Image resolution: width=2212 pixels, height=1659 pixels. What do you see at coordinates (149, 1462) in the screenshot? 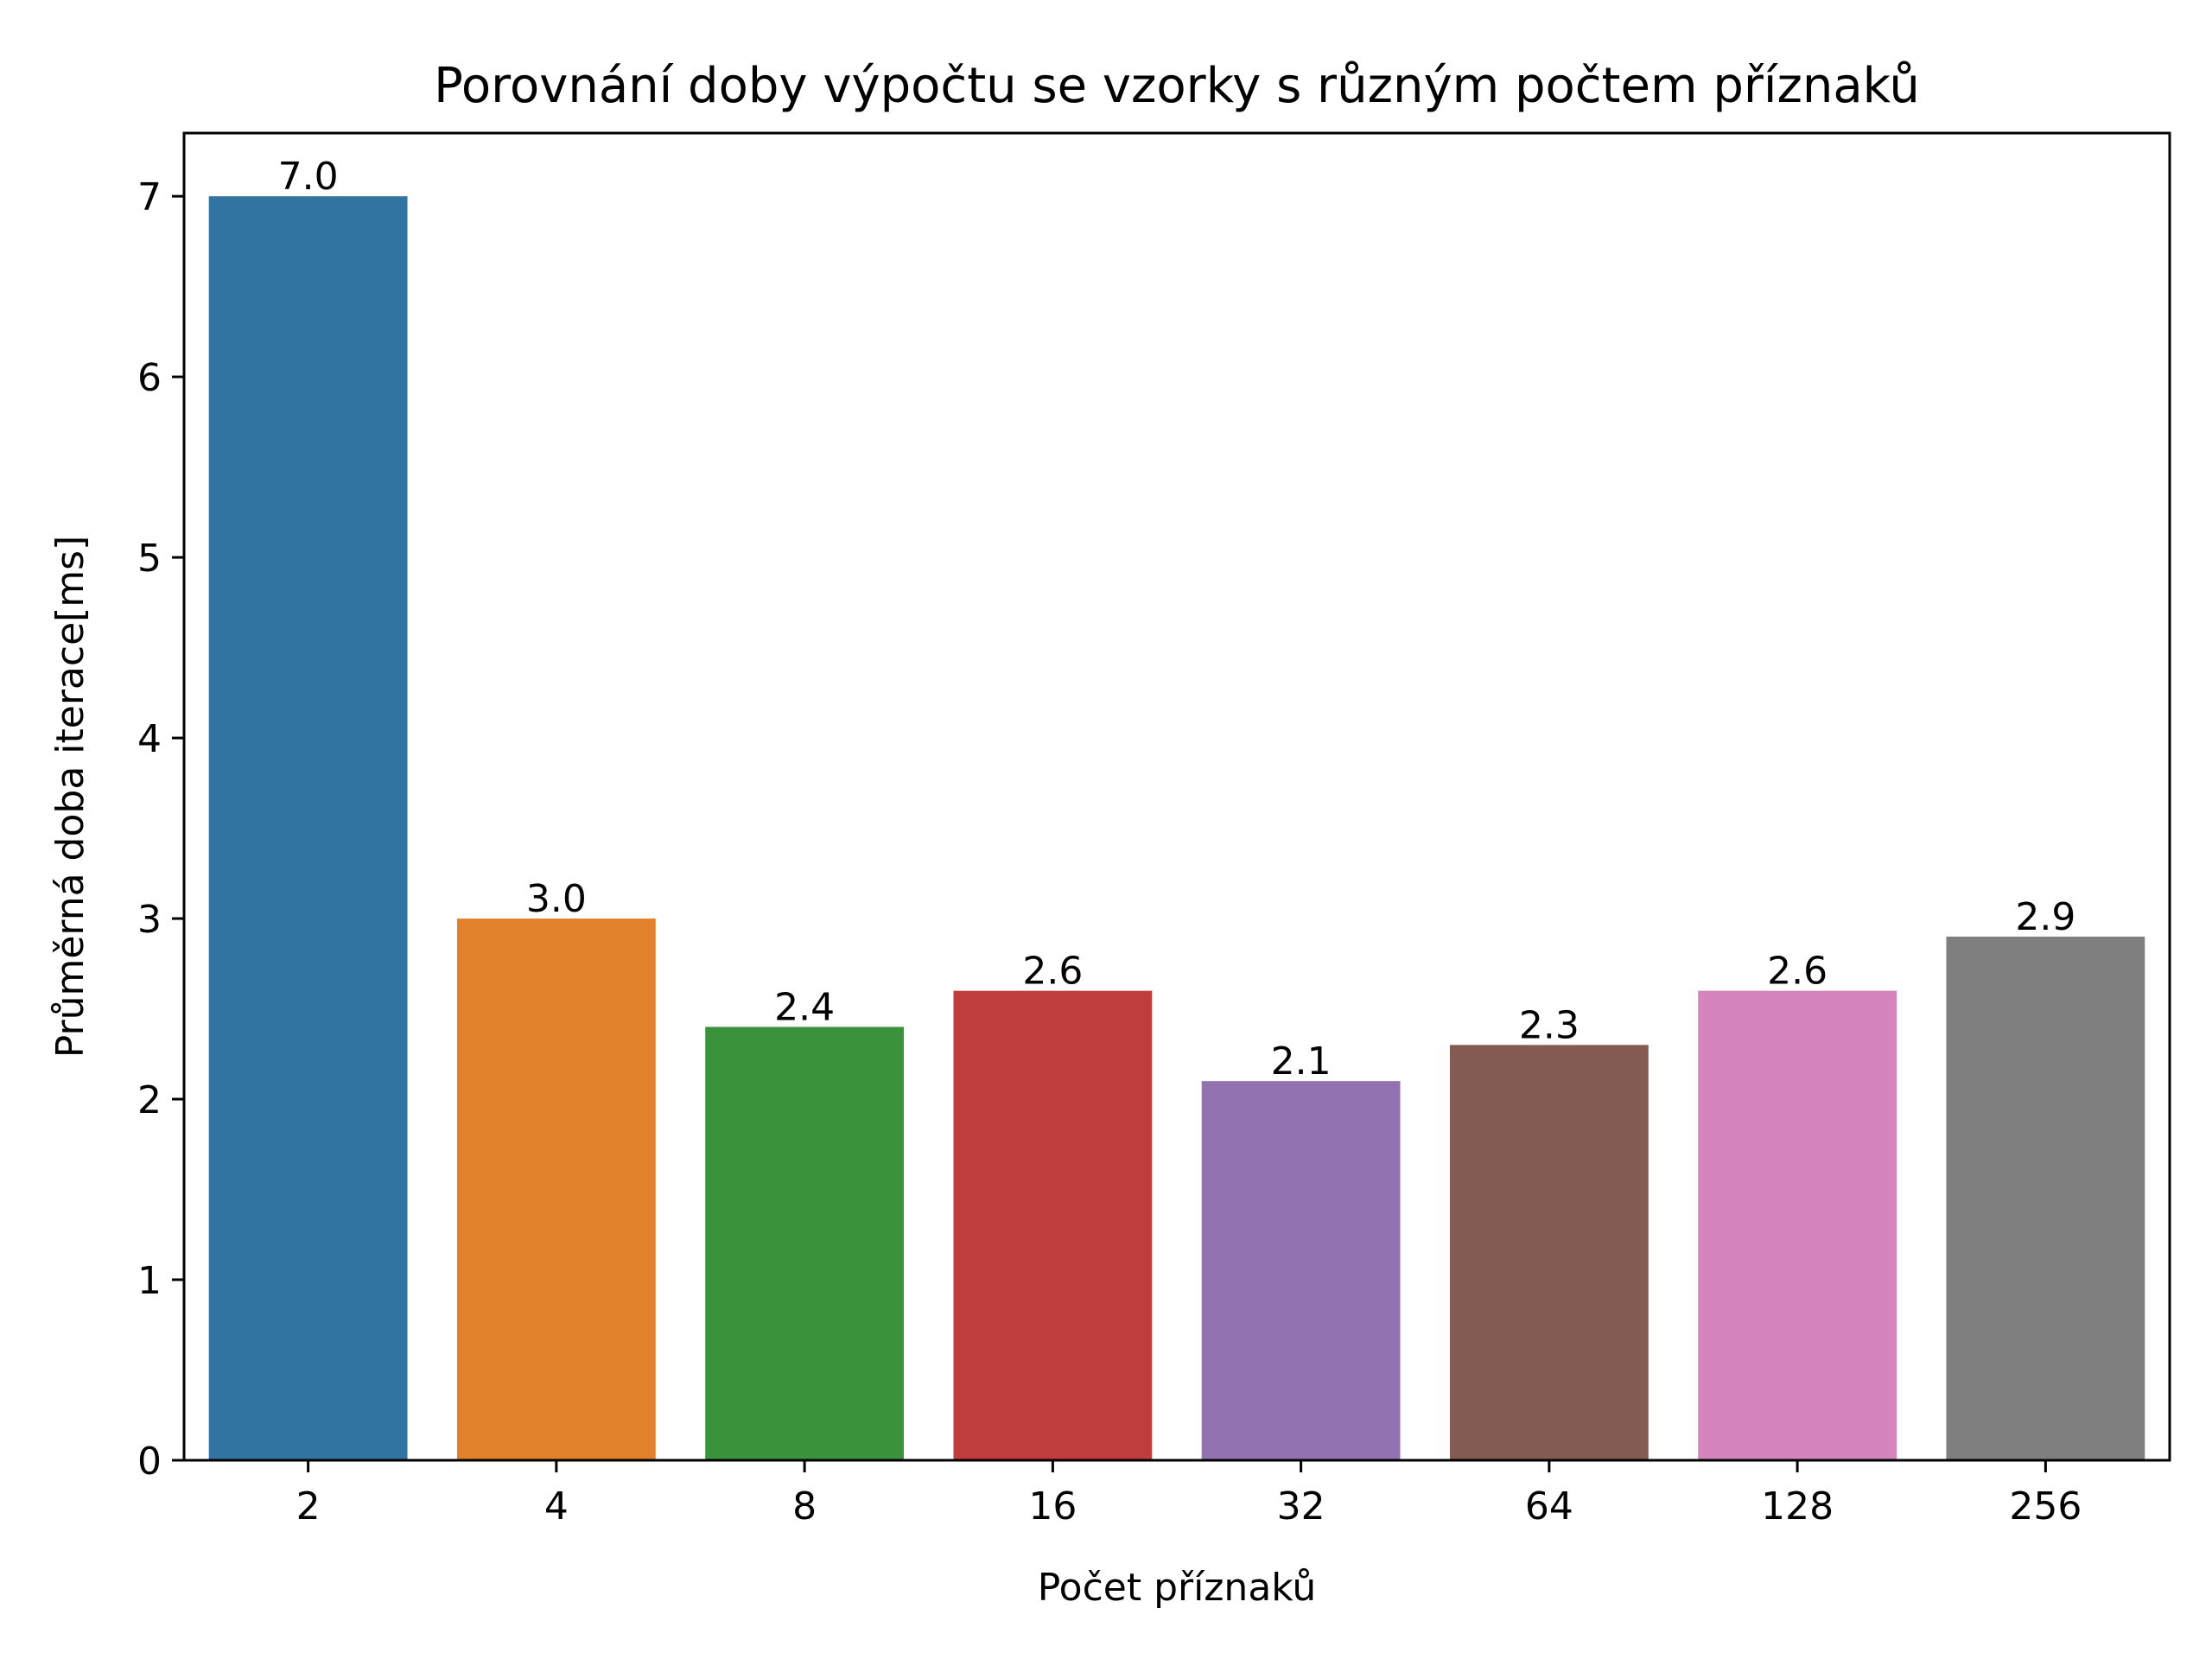
I see `y-tick-label: 0` at bounding box center [149, 1462].